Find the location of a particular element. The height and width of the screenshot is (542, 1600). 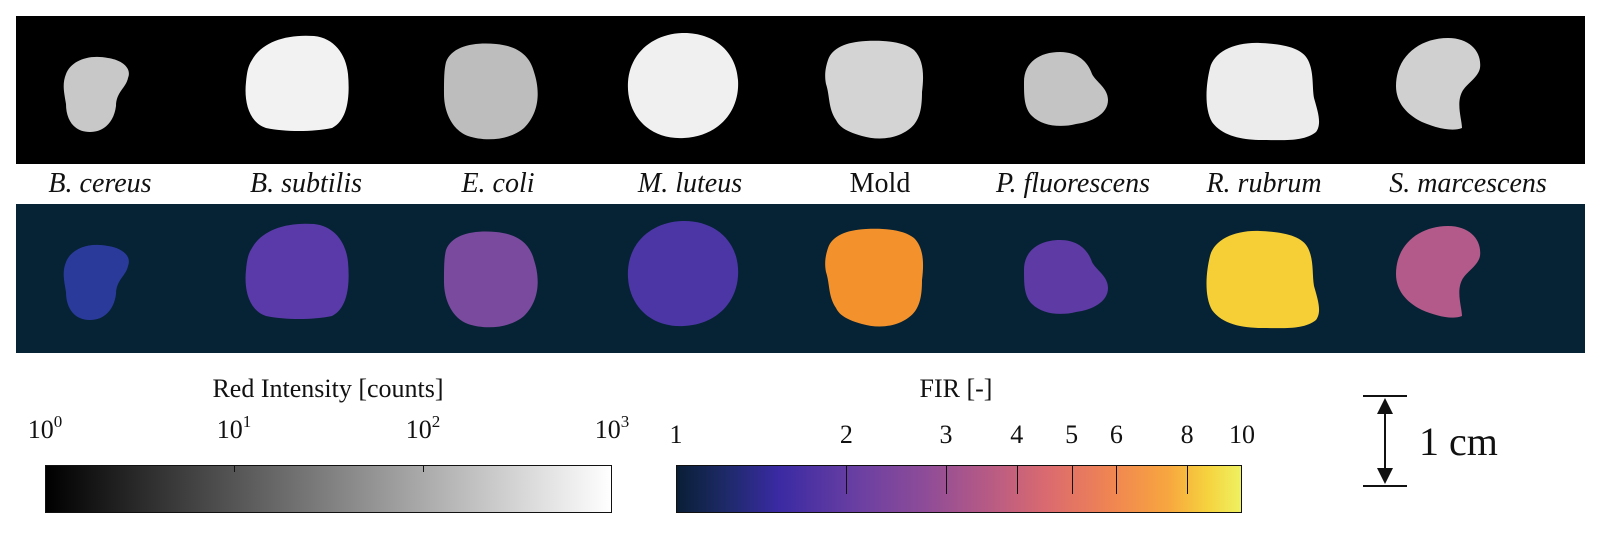

fir-tick-label-10: 10 is located at coordinates (1242, 434).